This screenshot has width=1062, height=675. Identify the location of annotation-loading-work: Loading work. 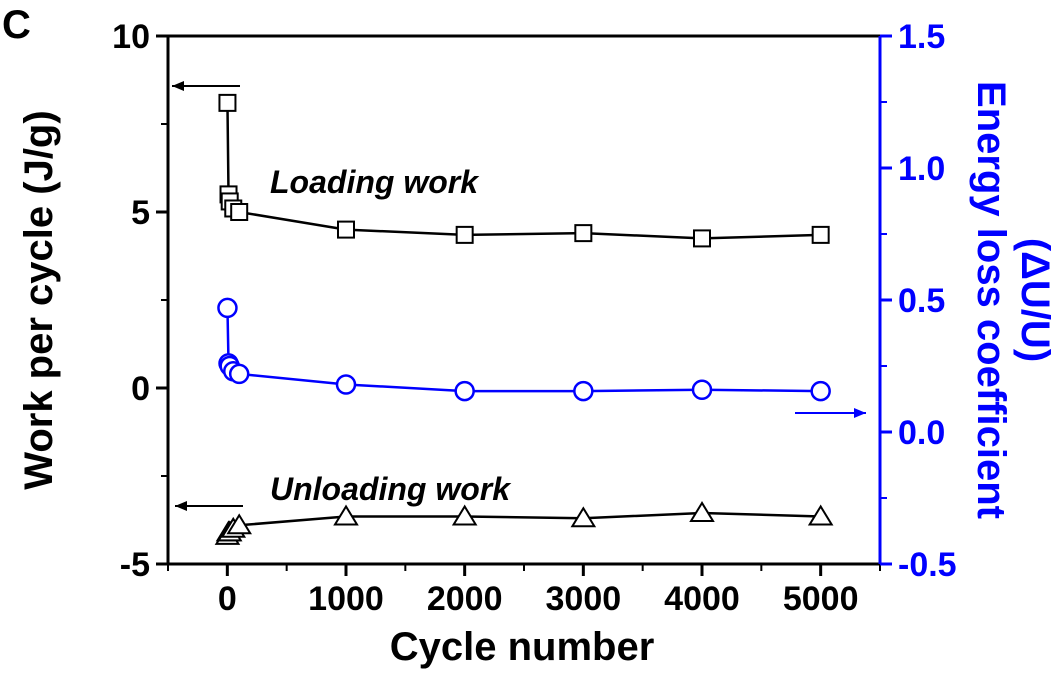
(375, 182).